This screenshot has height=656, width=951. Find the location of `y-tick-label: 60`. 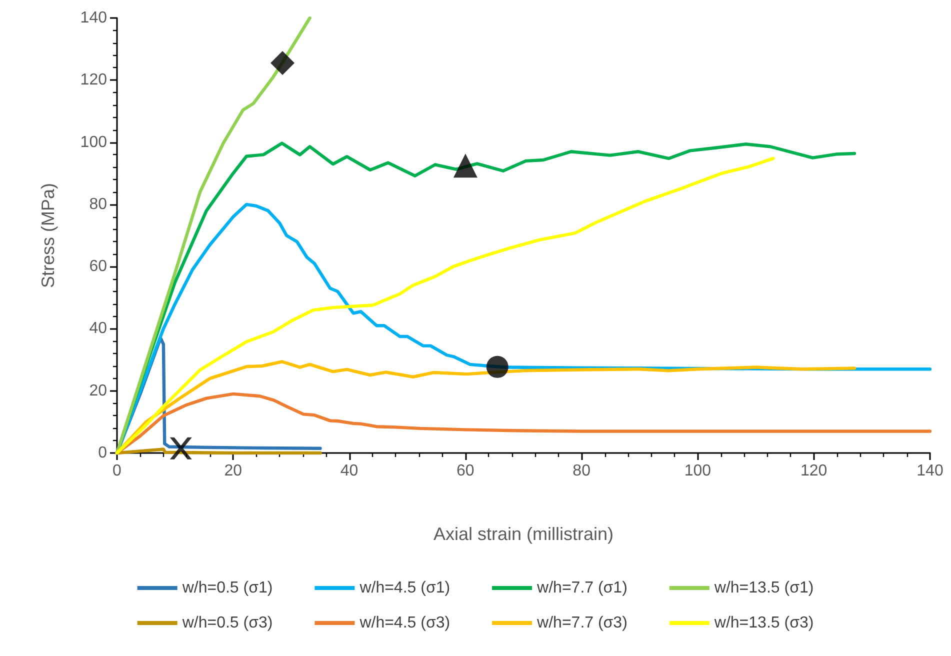

y-tick-label: 60 is located at coordinates (98, 267).